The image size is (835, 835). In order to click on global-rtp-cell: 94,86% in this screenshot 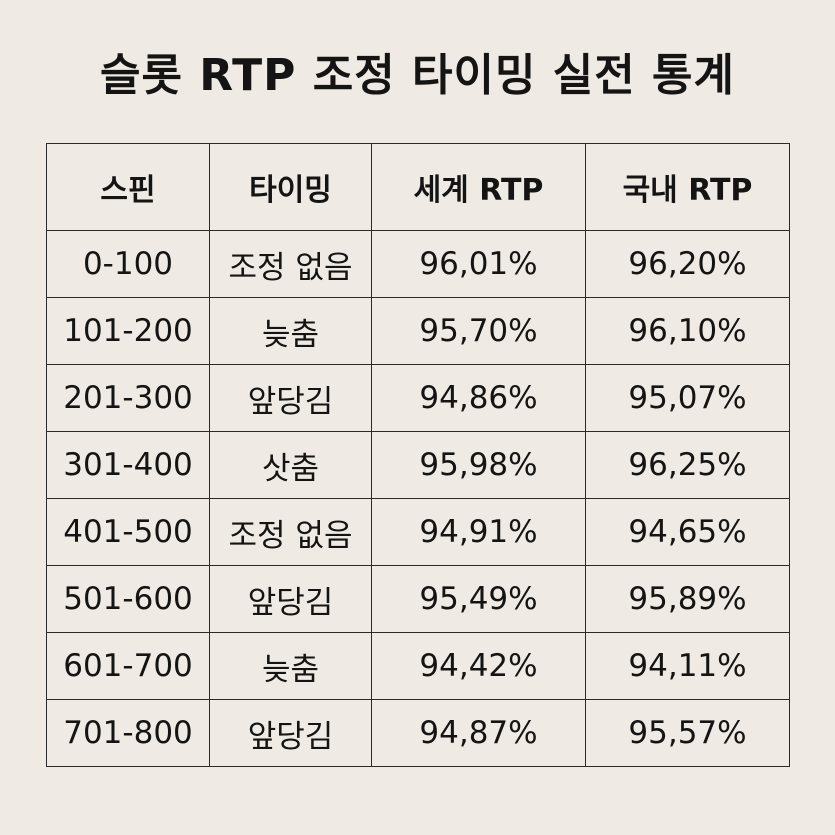, I will do `click(478, 398)`.